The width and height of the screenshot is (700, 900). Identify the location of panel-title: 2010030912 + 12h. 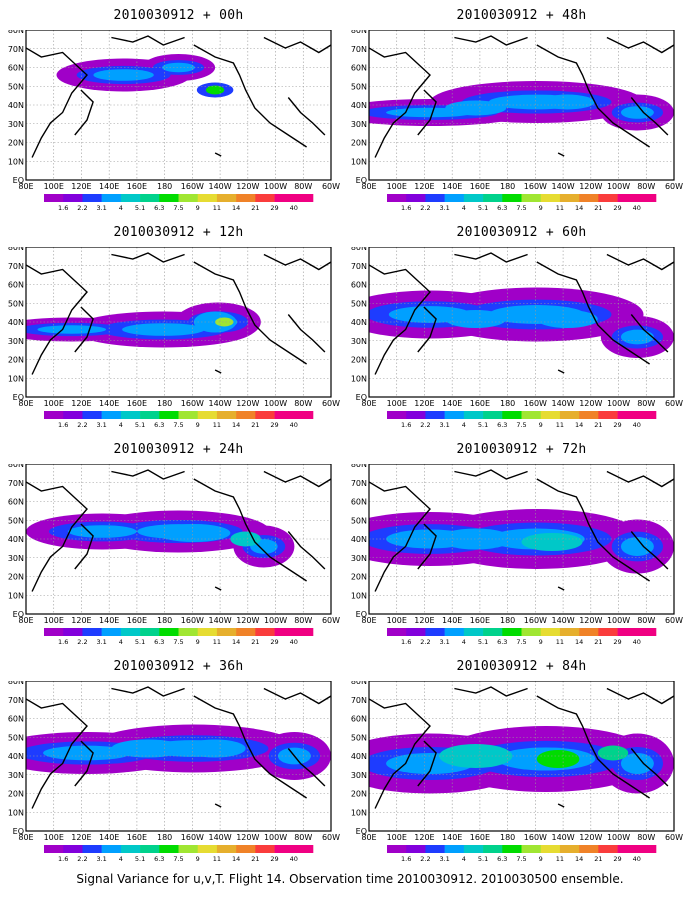
(178, 232).